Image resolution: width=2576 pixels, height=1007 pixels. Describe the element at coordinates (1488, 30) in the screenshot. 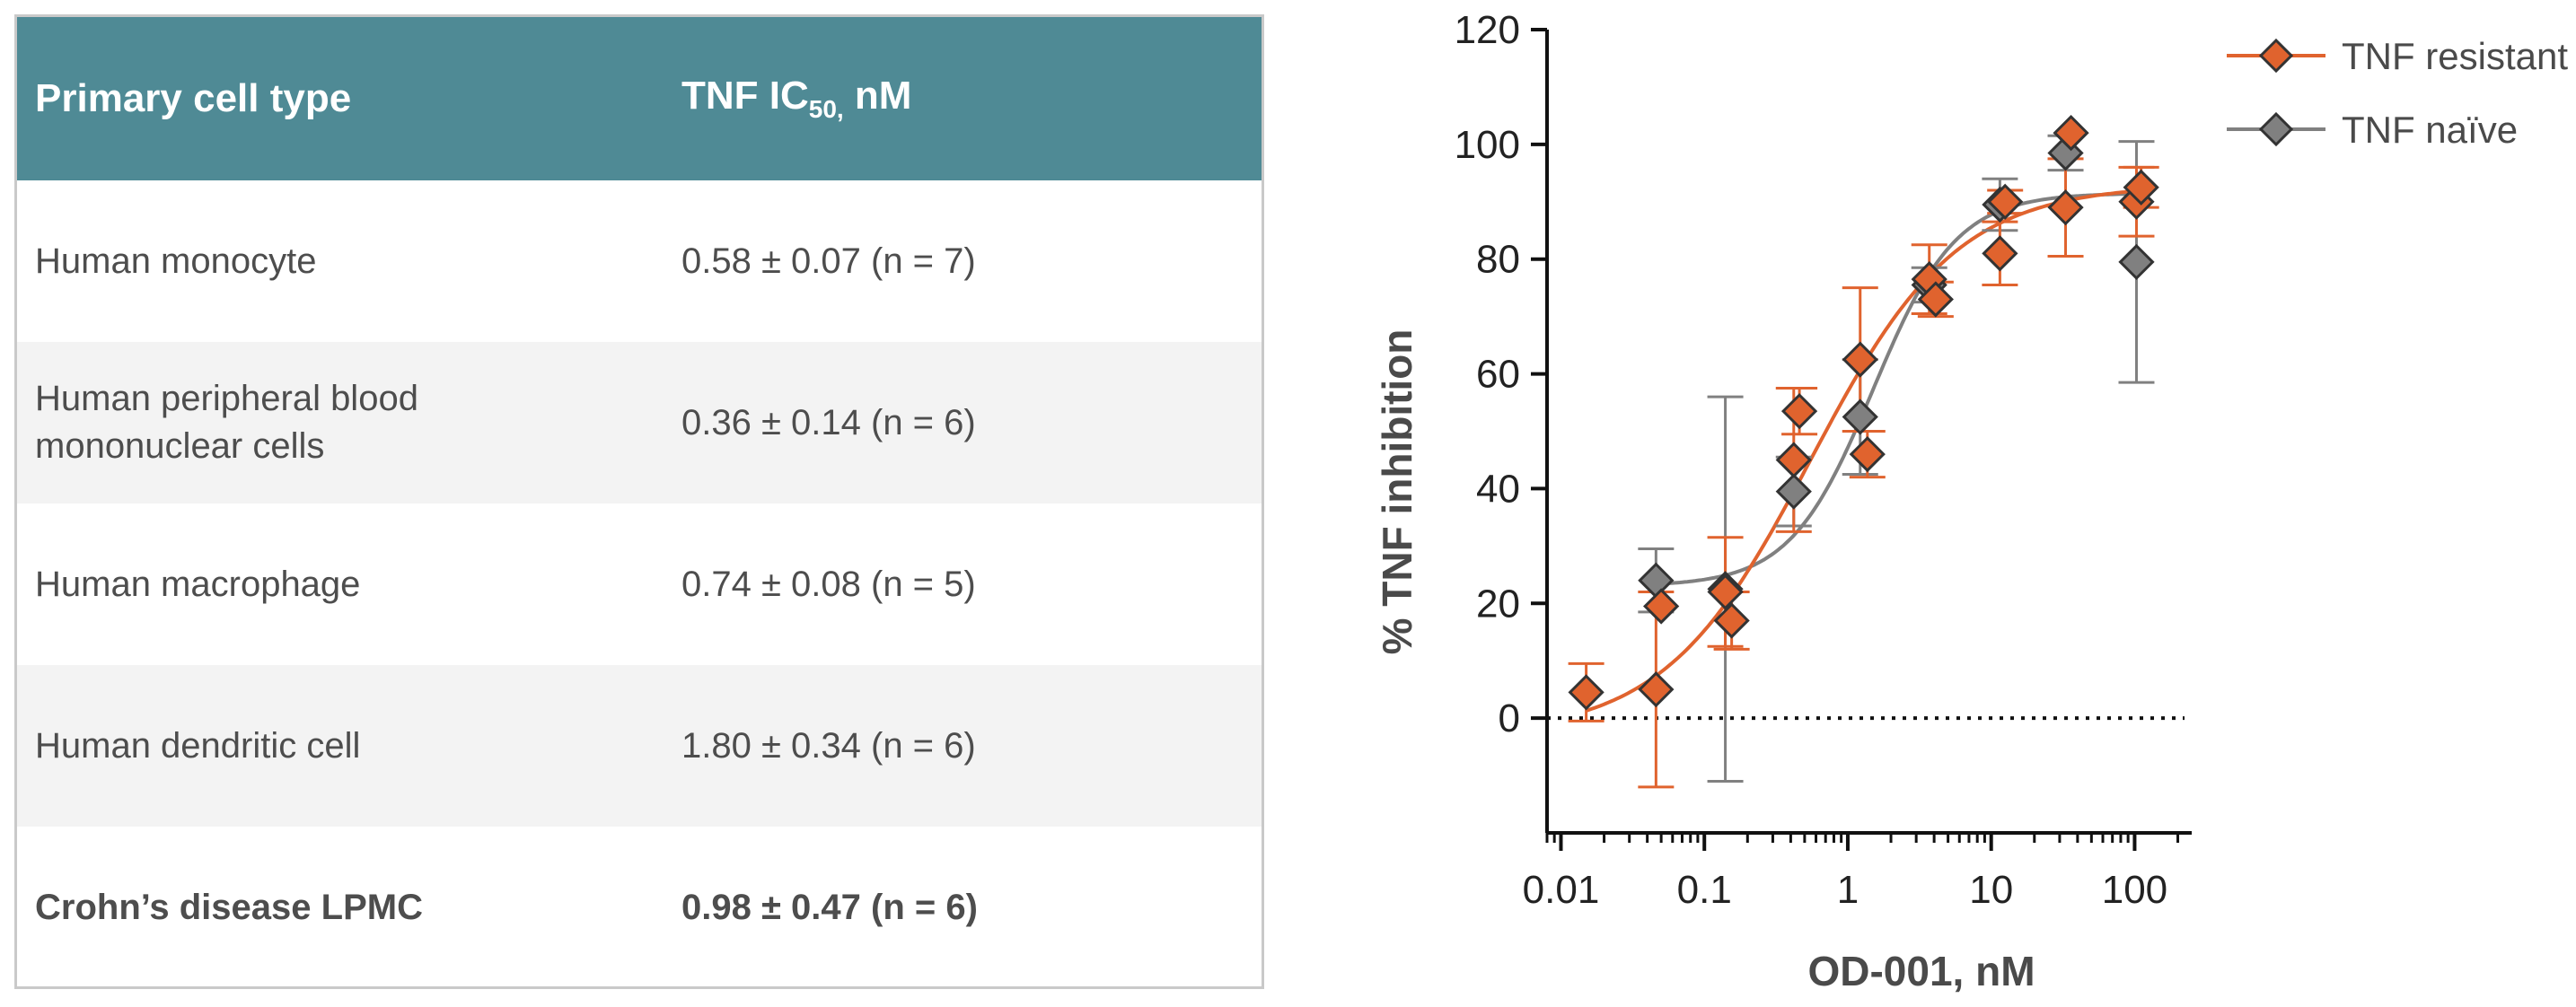

I see `y-tick-label: 120` at that location.